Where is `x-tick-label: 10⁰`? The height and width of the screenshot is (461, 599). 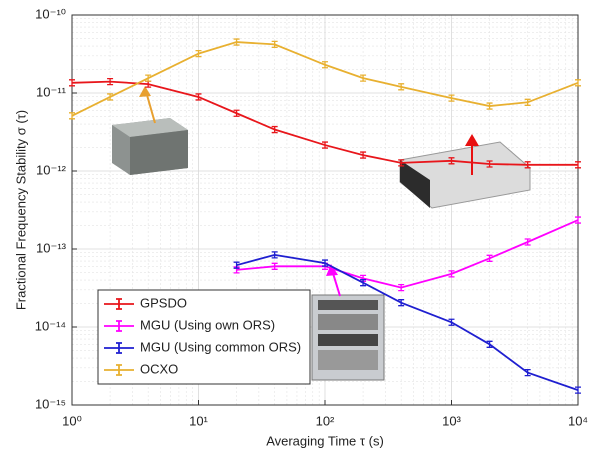 x-tick-label: 10⁰ is located at coordinates (72, 420).